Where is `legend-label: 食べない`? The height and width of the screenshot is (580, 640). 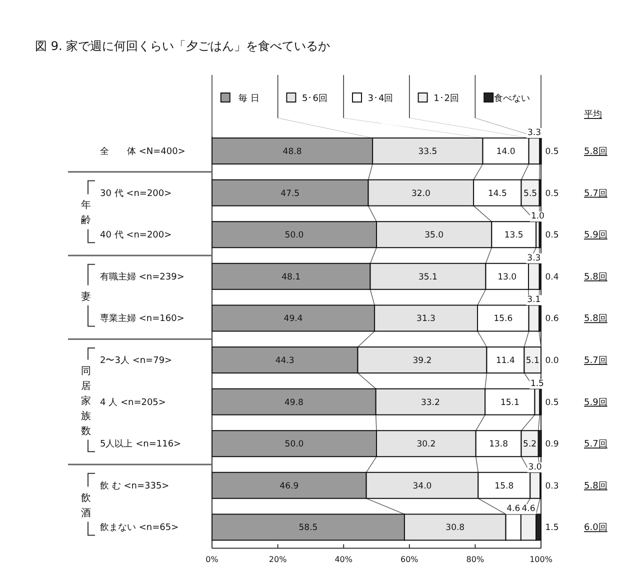
legend-label: 食べない is located at coordinates (512, 98).